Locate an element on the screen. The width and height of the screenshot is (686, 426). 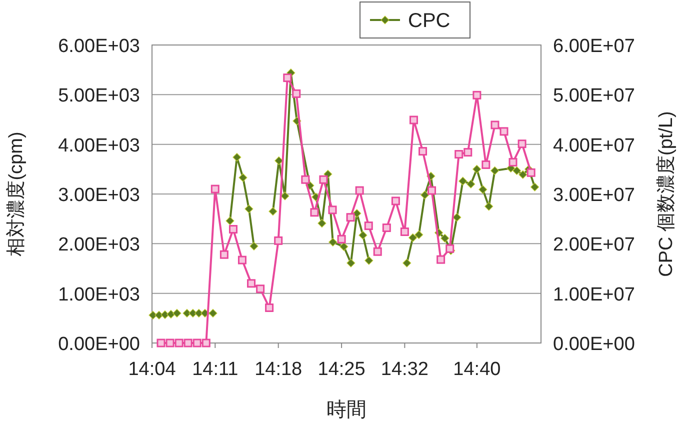
x-tick-label: 14:40 is located at coordinates (477, 369).